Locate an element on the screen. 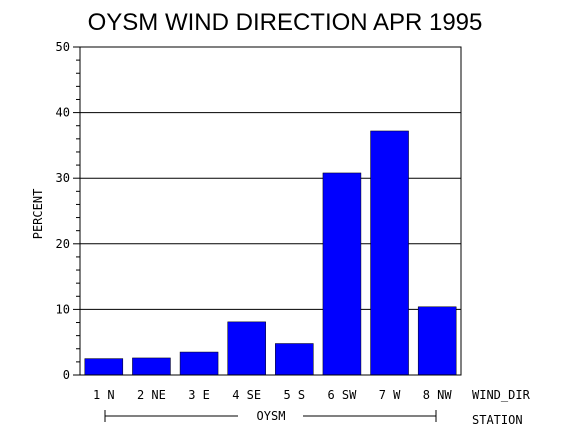 The width and height of the screenshot is (570, 430). station-group-label: OYSM is located at coordinates (271, 416).